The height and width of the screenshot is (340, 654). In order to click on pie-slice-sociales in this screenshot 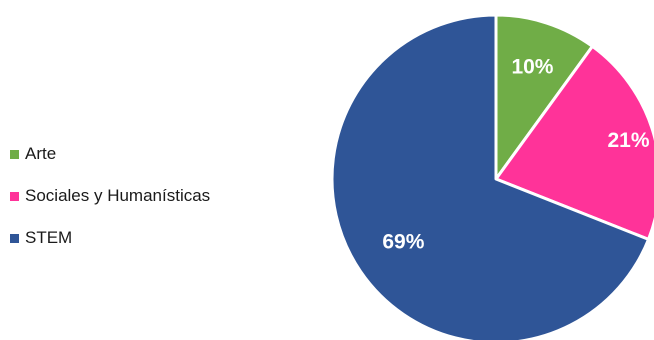, I will do `click(574, 142)`.